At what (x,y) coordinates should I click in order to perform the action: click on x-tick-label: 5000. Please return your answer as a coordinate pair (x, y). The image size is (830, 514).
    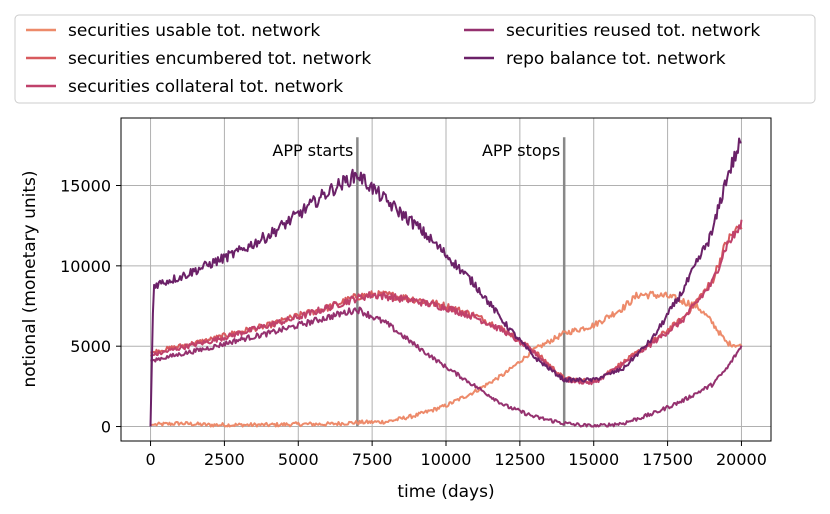
    Looking at the image, I should click on (298, 459).